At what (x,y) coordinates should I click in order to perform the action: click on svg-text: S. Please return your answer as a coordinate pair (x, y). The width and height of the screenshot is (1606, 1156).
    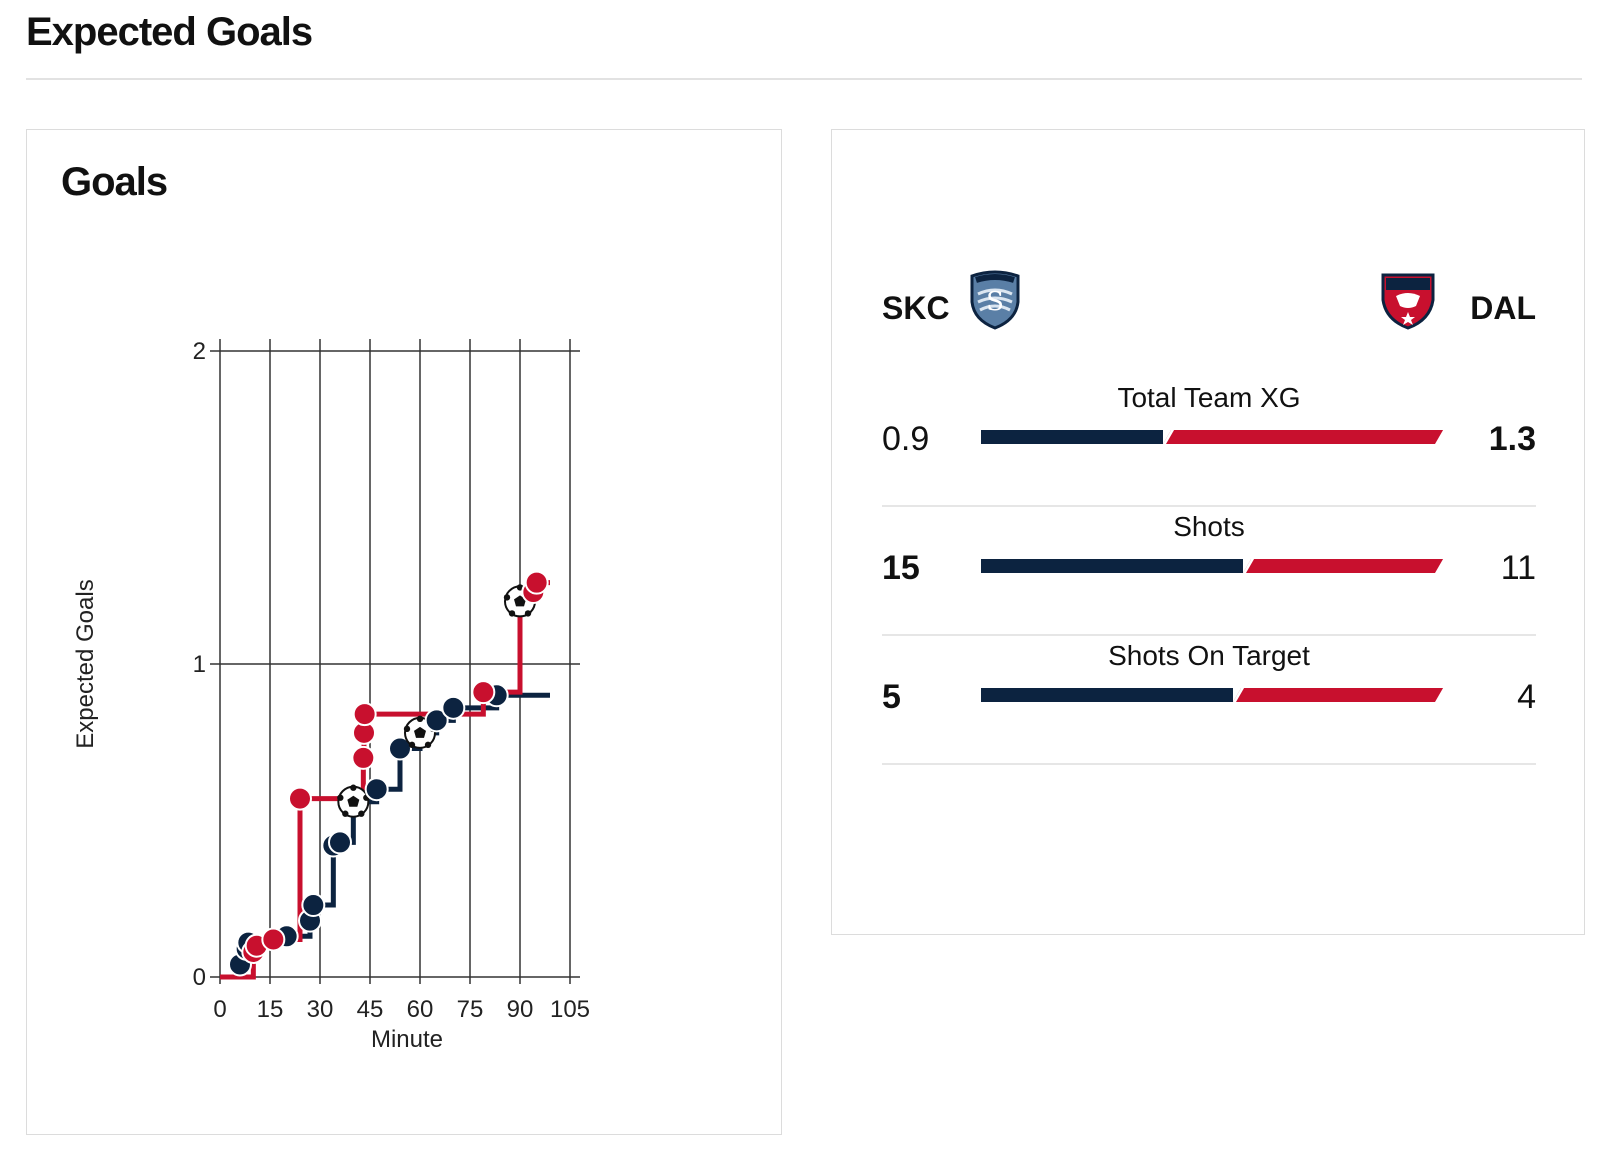
    Looking at the image, I should click on (995, 302).